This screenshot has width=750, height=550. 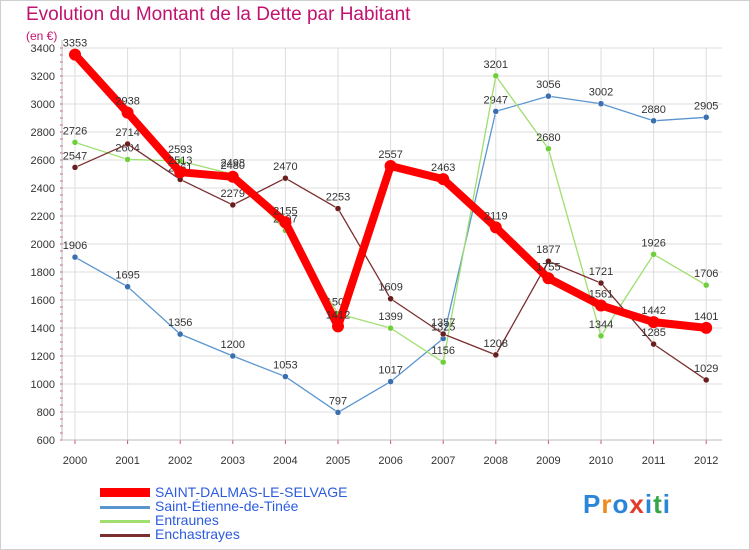 What do you see at coordinates (548, 138) in the screenshot?
I see `data-label-entraunes: 2680` at bounding box center [548, 138].